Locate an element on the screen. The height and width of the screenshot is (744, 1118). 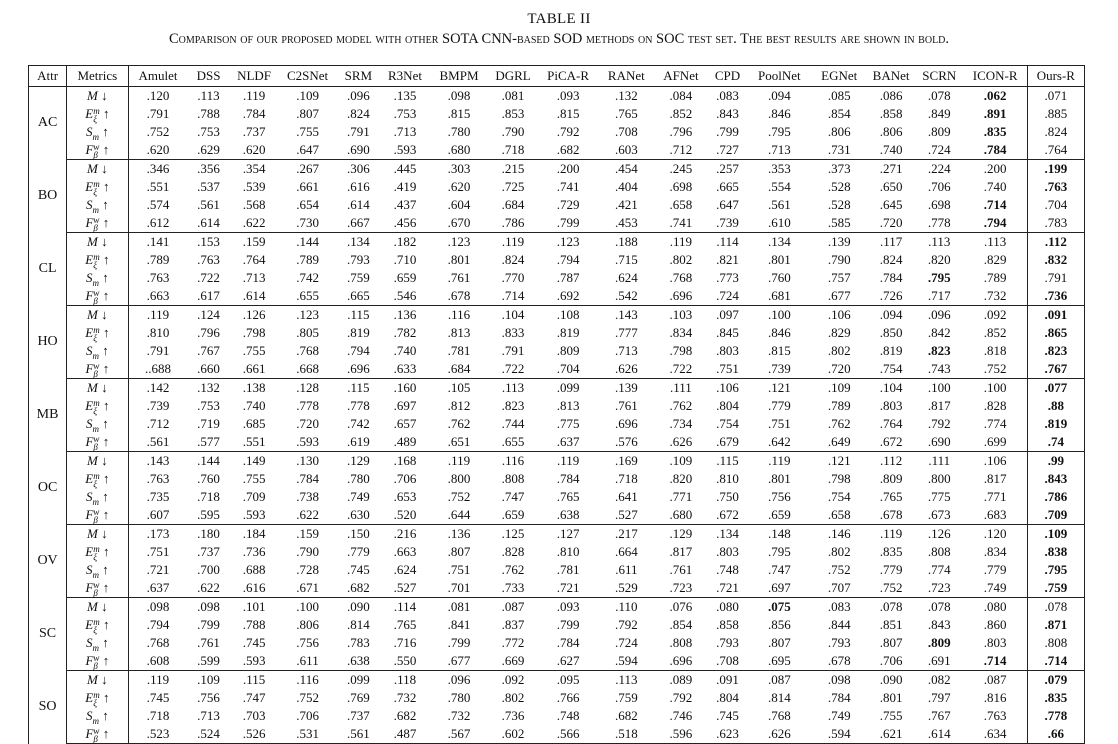
table-cell: .712 is located at coordinates (158, 424).